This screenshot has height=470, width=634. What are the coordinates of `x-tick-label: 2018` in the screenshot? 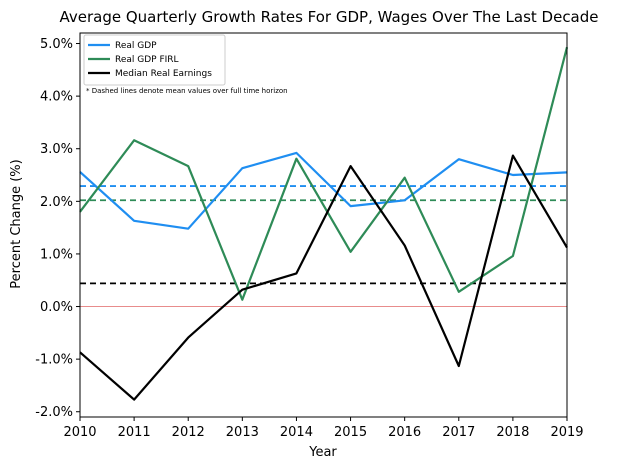 It's located at (512, 432).